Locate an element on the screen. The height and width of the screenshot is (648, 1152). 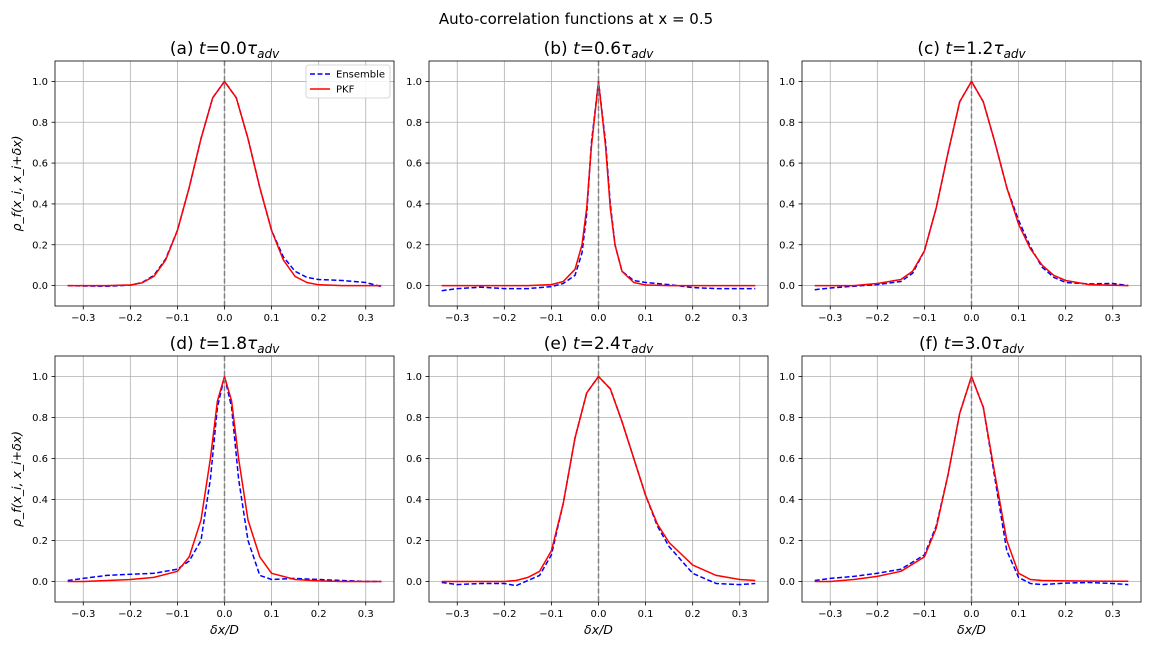
panel-title: (a) t=0.0τadv is located at coordinates (225, 50).